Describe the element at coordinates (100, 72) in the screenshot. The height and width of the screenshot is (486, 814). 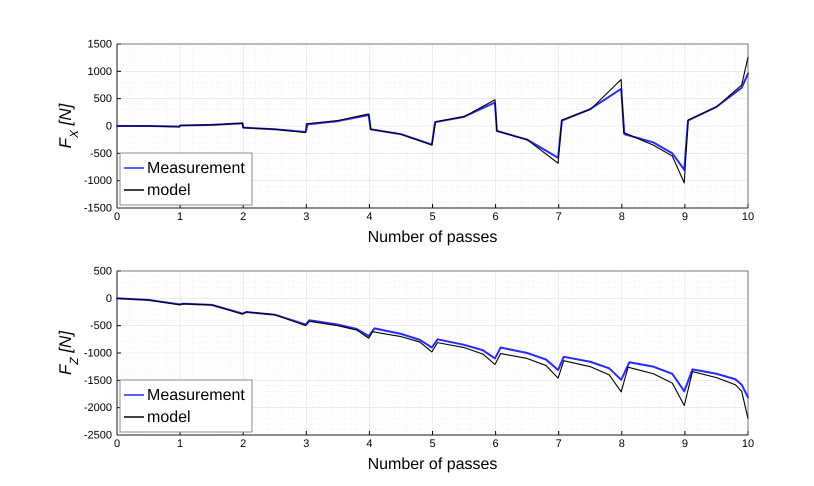
I see `y-tick-label: 1000` at that location.